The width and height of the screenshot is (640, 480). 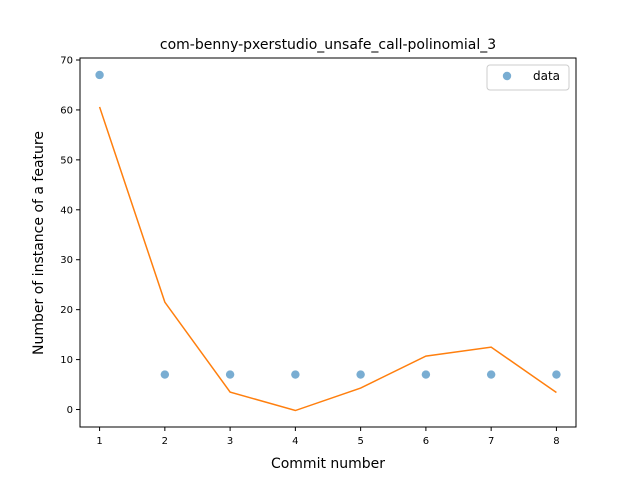 What do you see at coordinates (426, 441) in the screenshot?
I see `x-tick-label: 6` at bounding box center [426, 441].